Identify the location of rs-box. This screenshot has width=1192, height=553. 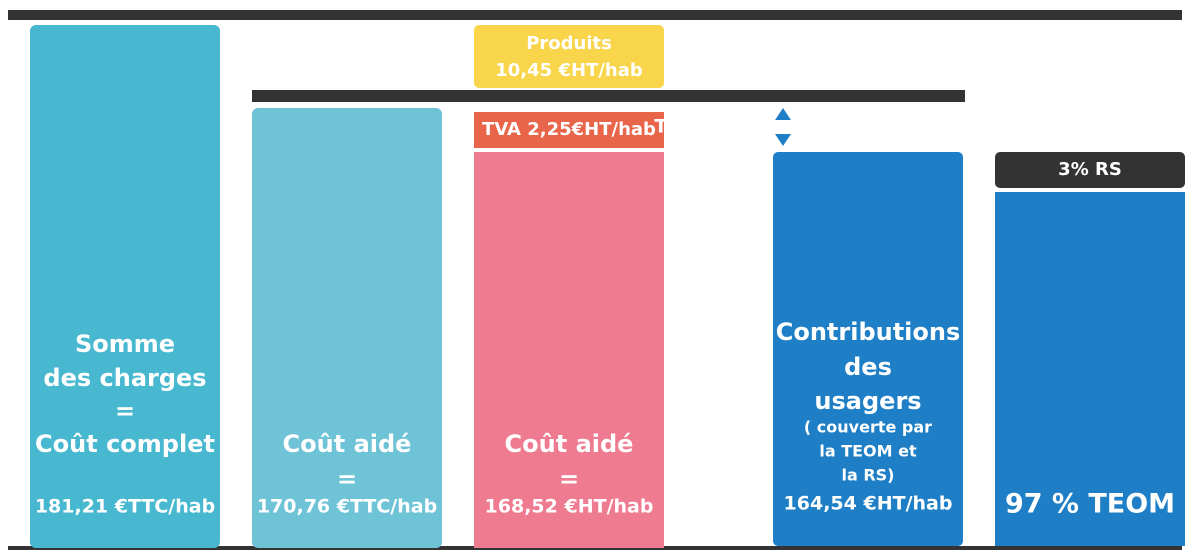
(1090, 170).